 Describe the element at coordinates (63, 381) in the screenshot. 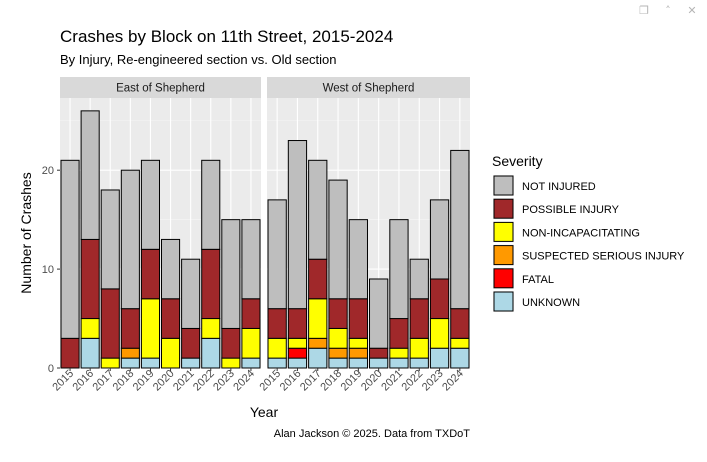

I see `x-tick-label: 2015` at that location.